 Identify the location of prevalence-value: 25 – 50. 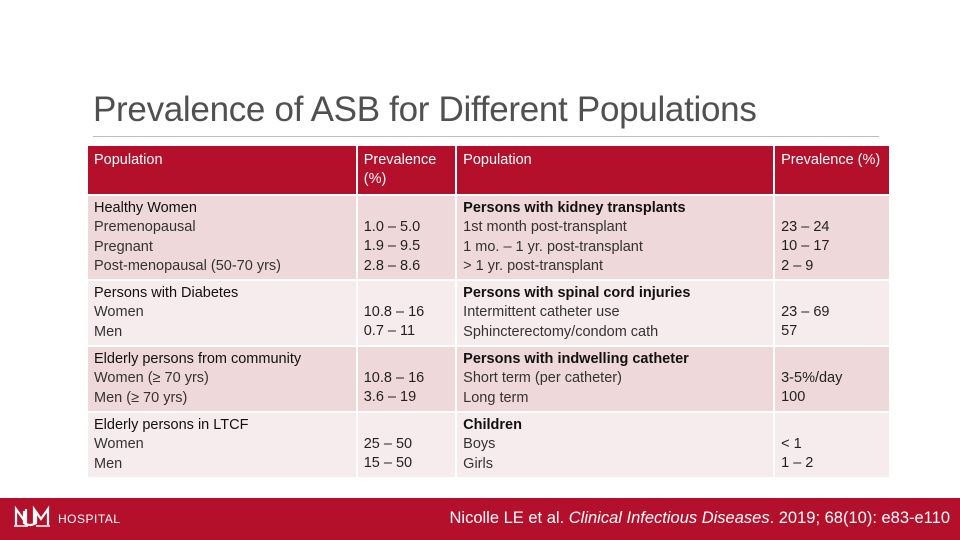
(388, 443).